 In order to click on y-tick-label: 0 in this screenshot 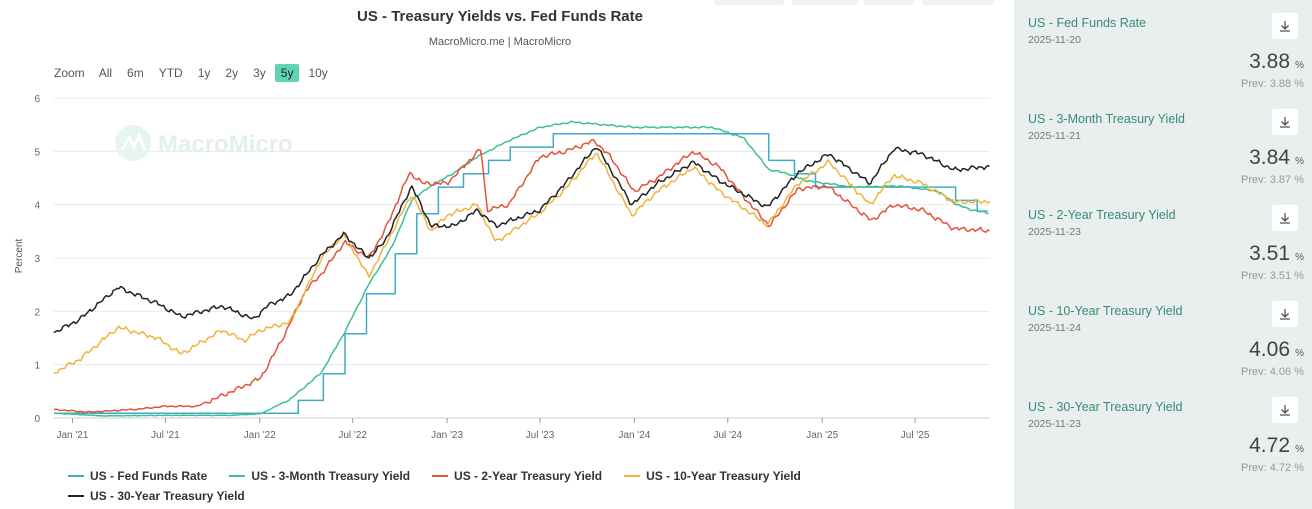, I will do `click(37, 419)`.